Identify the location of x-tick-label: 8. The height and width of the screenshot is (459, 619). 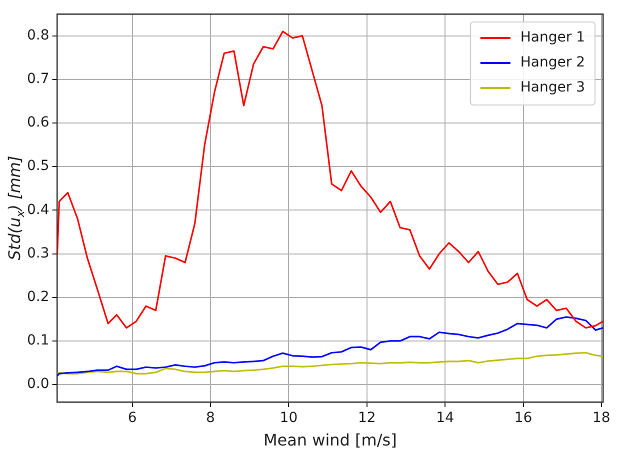
(210, 418).